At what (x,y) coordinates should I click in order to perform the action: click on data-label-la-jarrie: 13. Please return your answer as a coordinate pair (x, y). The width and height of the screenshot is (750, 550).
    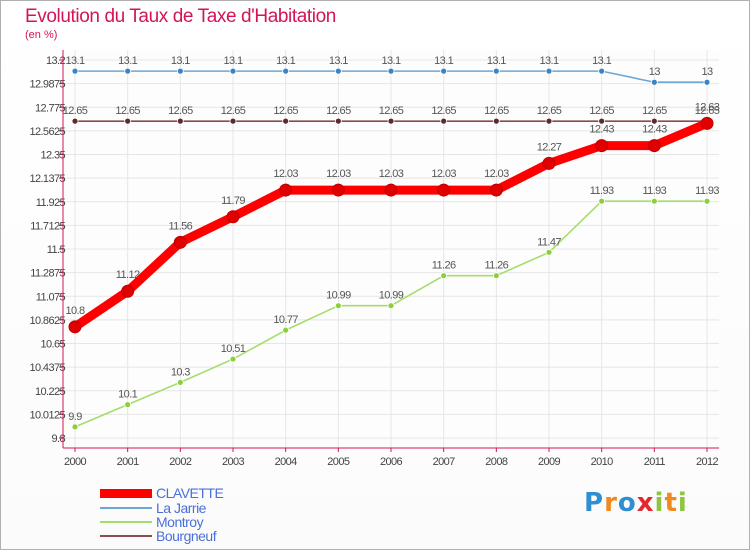
    Looking at the image, I should click on (655, 72).